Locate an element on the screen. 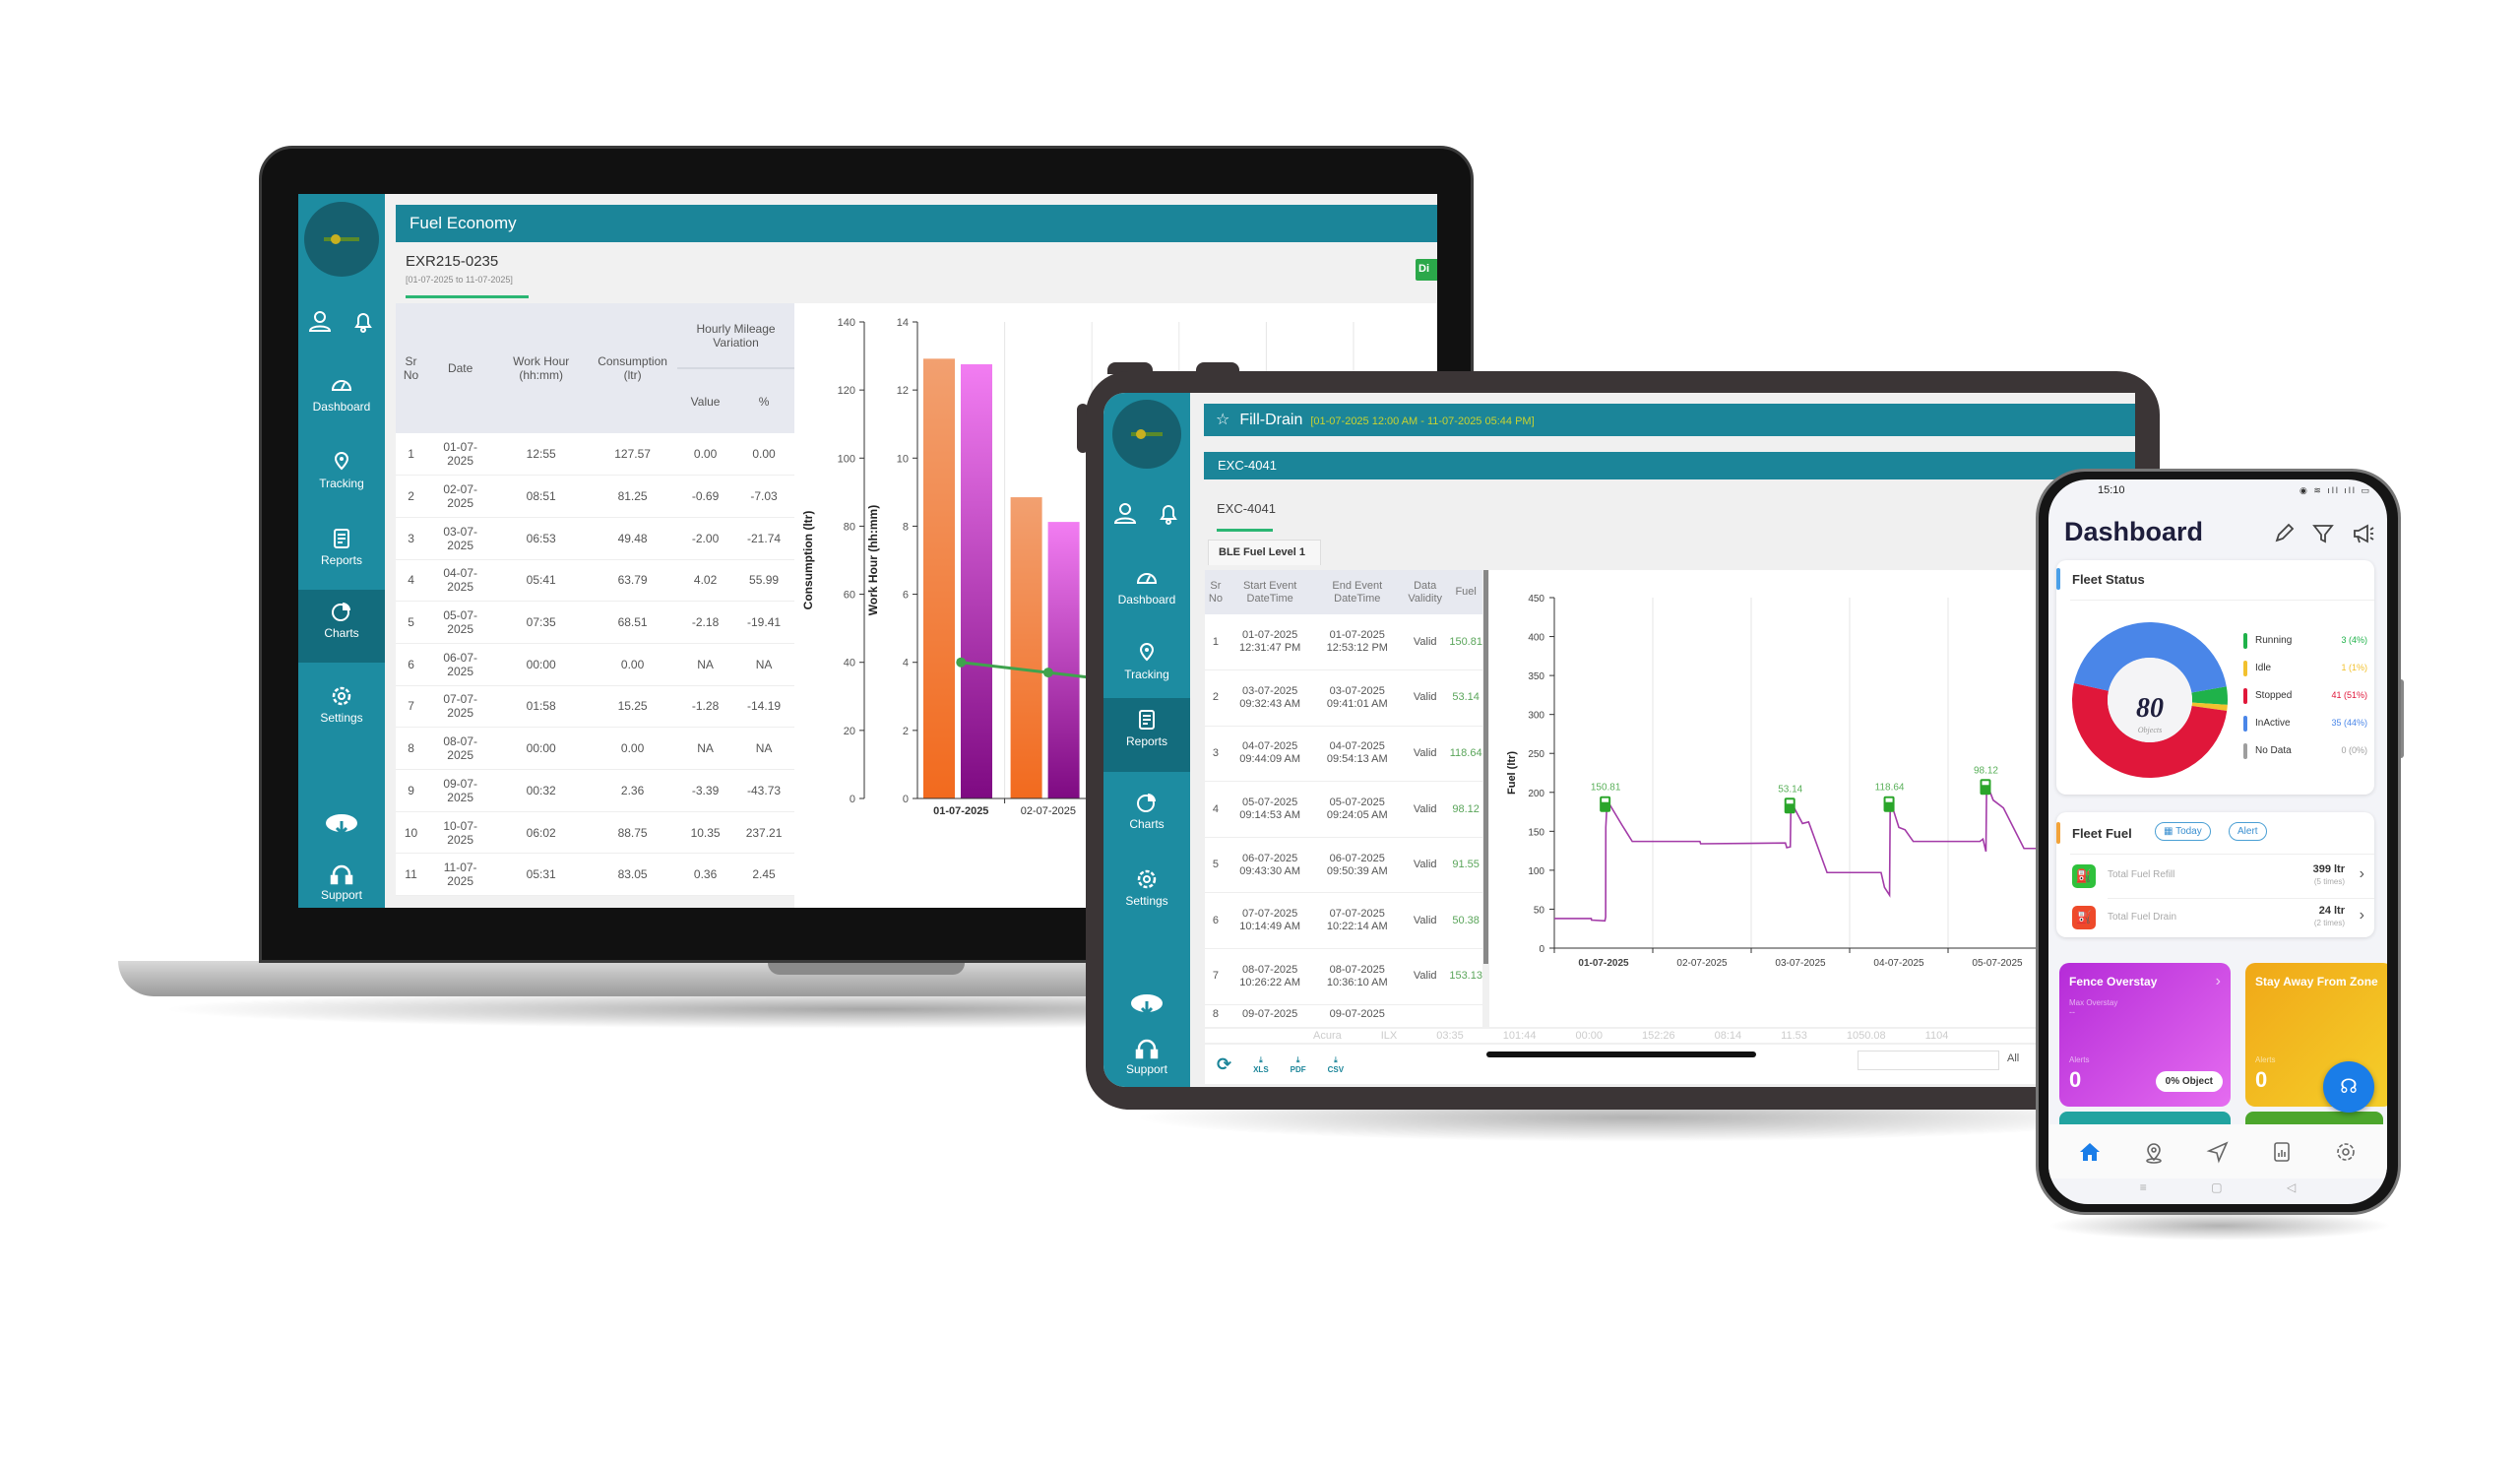  col-header: Sr No is located at coordinates (1216, 592).